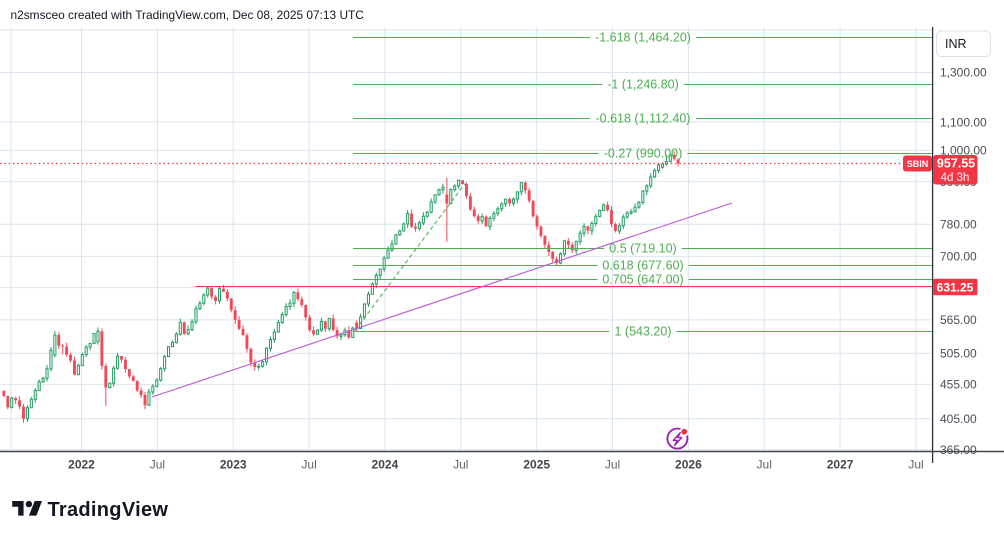 The height and width of the screenshot is (539, 1004). Describe the element at coordinates (956, 44) in the screenshot. I see `svg-text: INR` at that location.